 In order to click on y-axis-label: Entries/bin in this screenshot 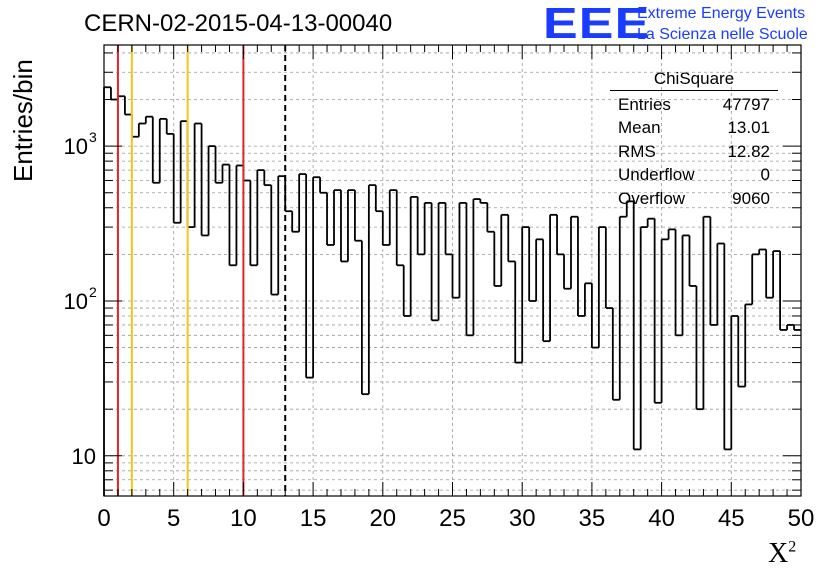, I will do `click(23, 120)`.